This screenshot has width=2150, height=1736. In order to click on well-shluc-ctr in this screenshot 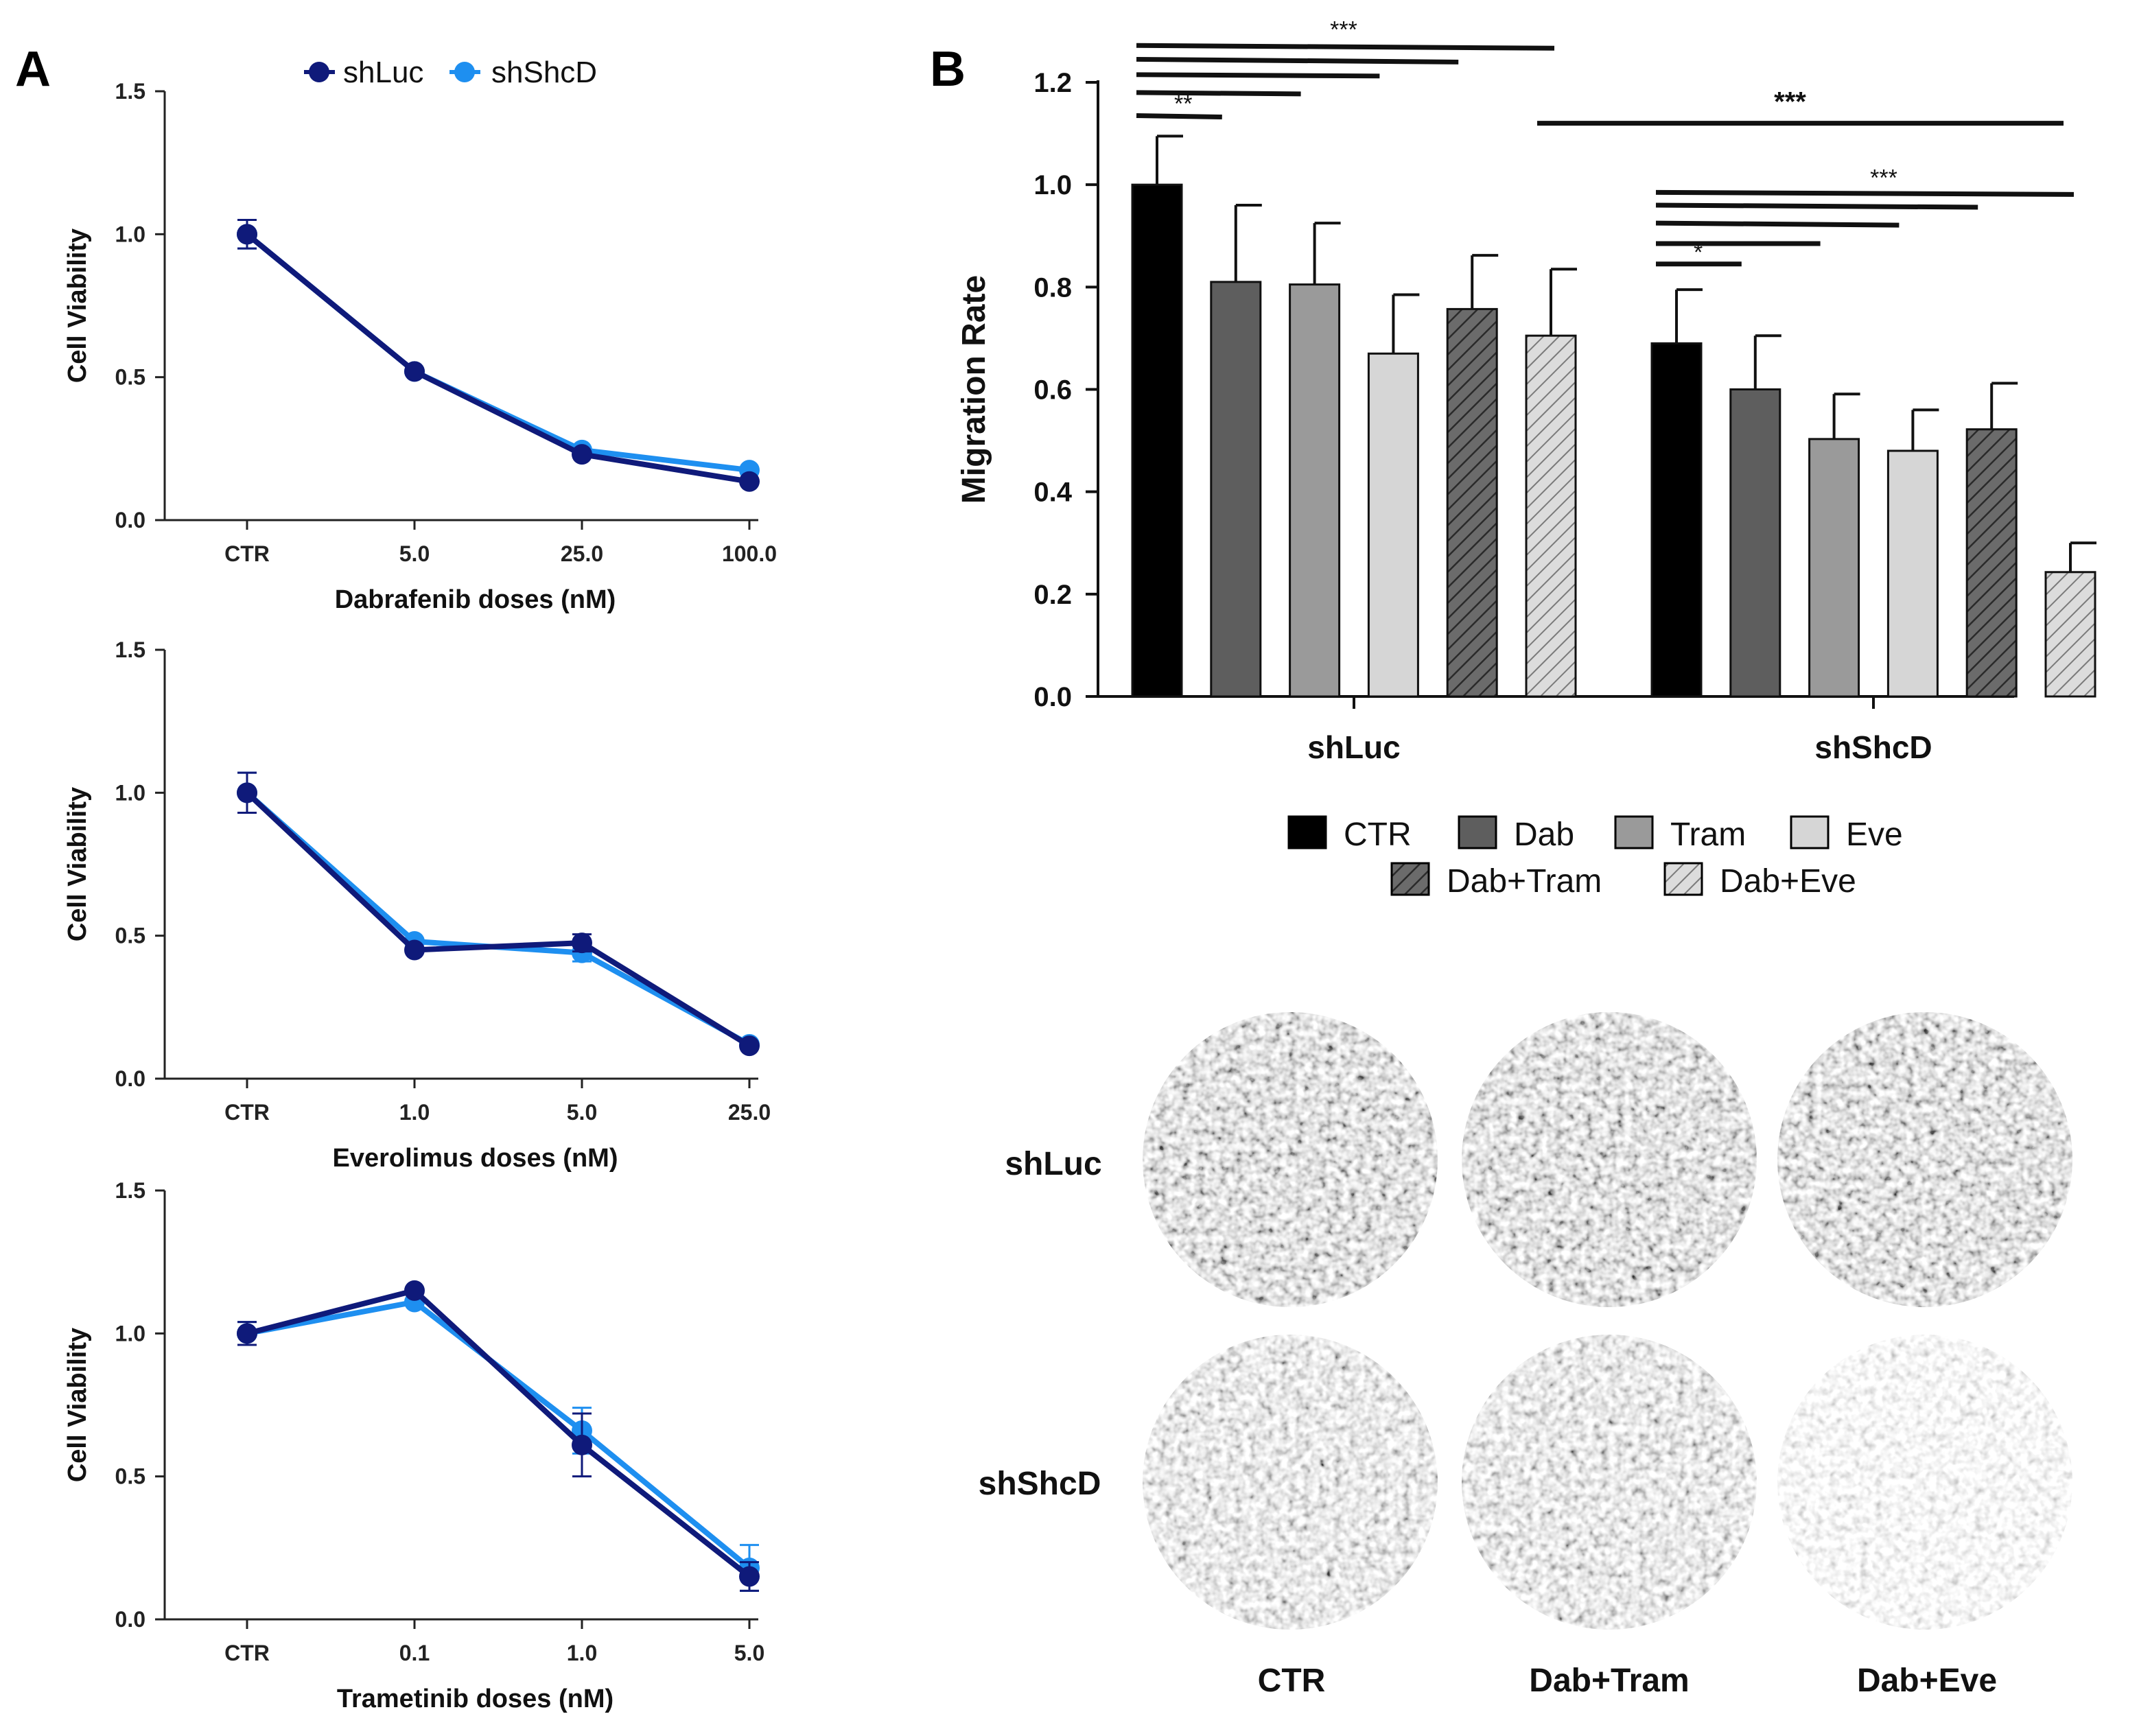, I will do `click(1290, 1160)`.